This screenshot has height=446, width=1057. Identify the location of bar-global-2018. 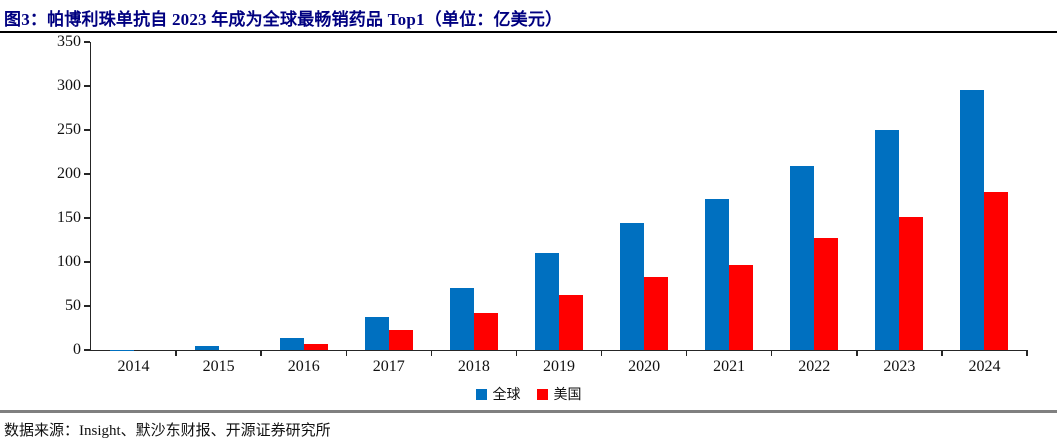
(461, 318).